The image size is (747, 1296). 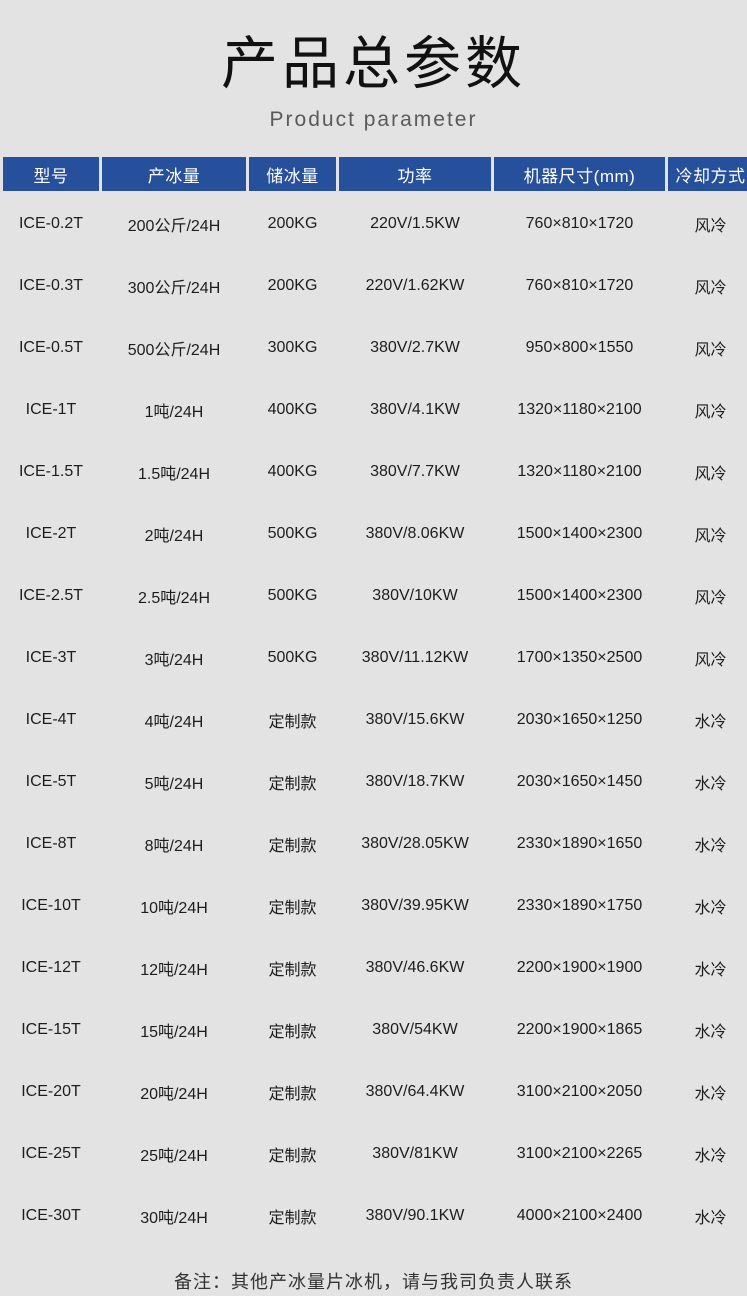 I want to click on cell-model: ICE-8T, so click(x=51, y=843).